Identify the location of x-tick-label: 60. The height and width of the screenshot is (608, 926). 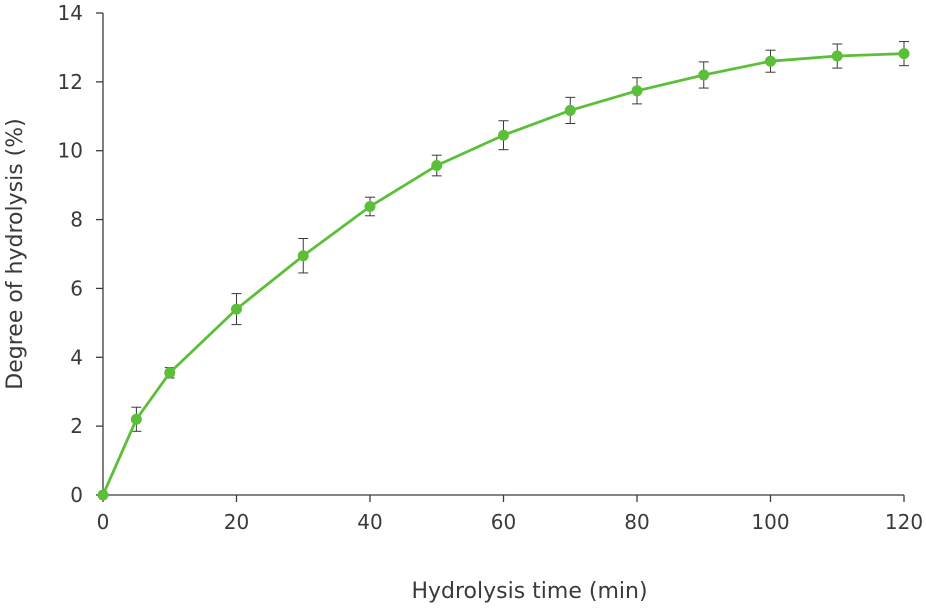
(503, 522).